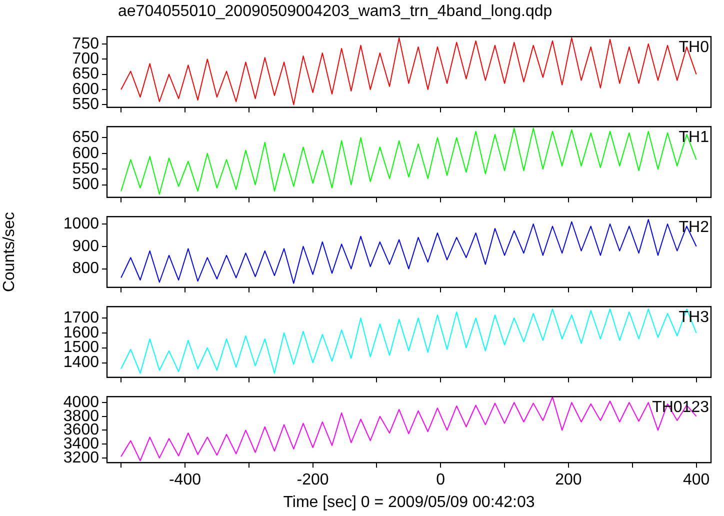 The image size is (724, 516). I want to click on y-tick-label: 750, so click(86, 43).